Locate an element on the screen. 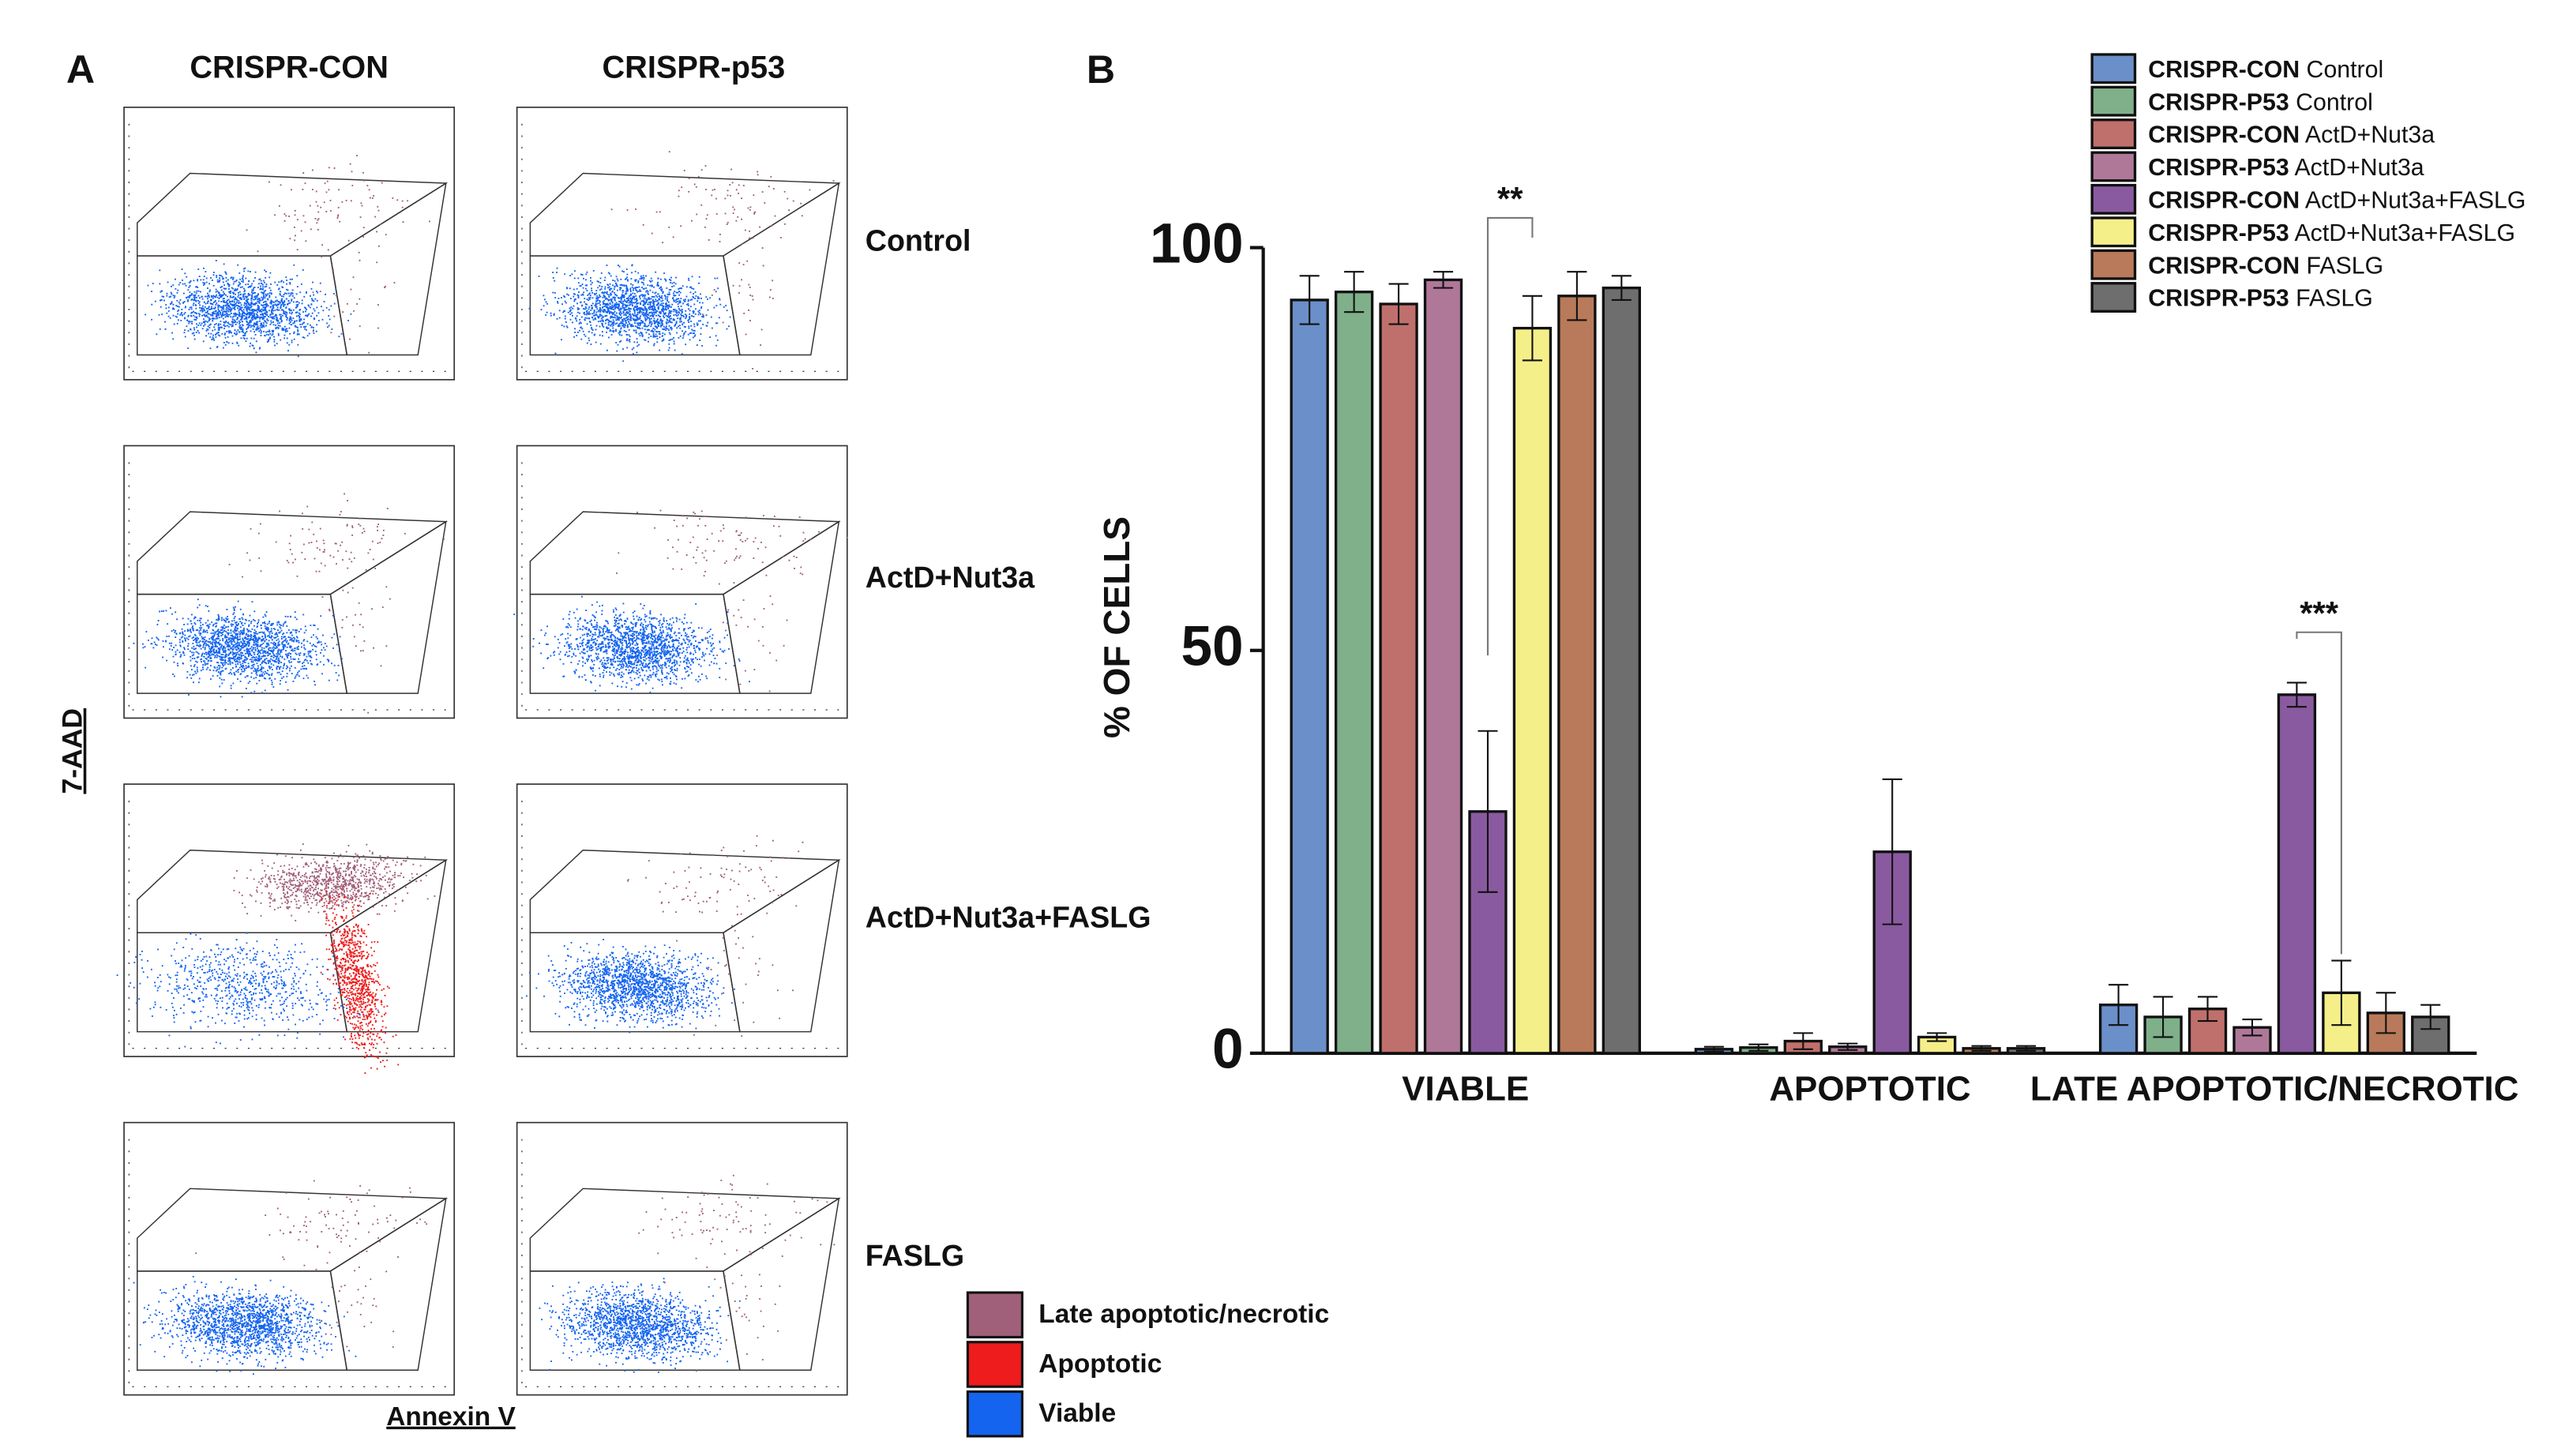 This screenshot has width=2576, height=1456. x-tick-label: VIABLE is located at coordinates (1465, 1089).